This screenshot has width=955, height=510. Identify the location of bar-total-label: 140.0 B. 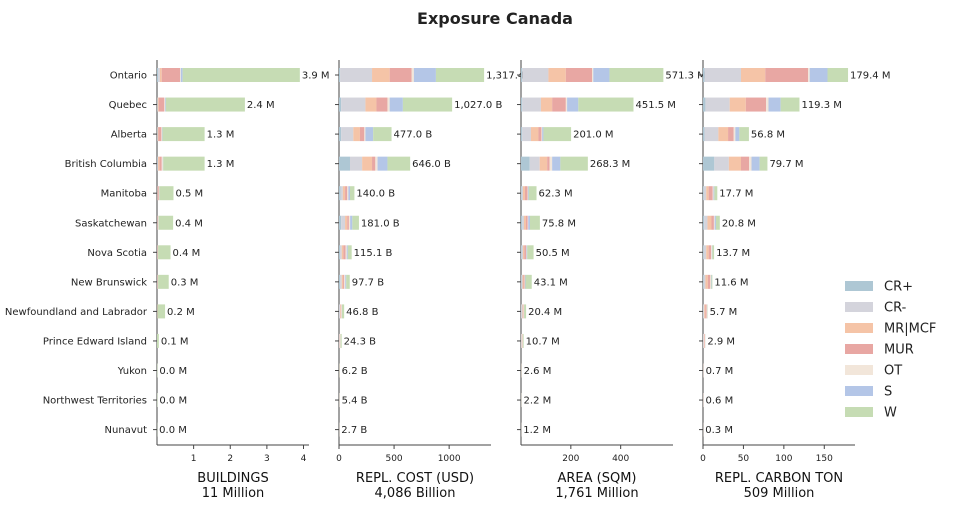
(375, 194).